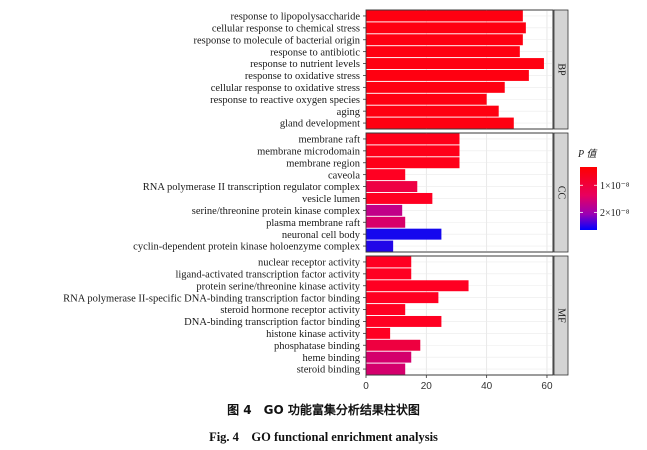  What do you see at coordinates (317, 346) in the screenshot?
I see `category-label: phosphatase binding` at bounding box center [317, 346].